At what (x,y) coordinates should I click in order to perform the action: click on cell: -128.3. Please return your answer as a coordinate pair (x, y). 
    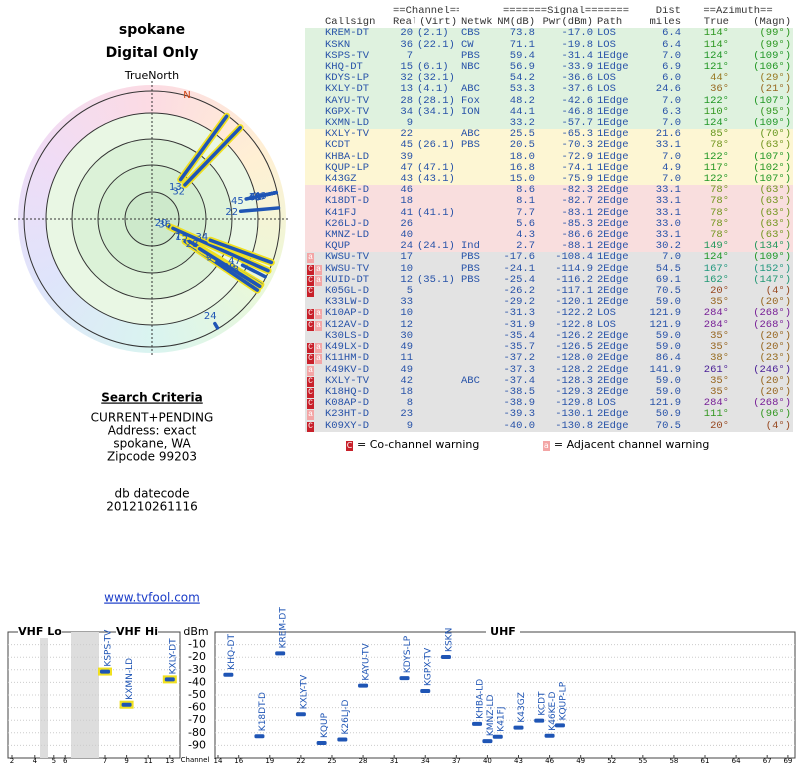
    Looking at the image, I should click on (574, 381).